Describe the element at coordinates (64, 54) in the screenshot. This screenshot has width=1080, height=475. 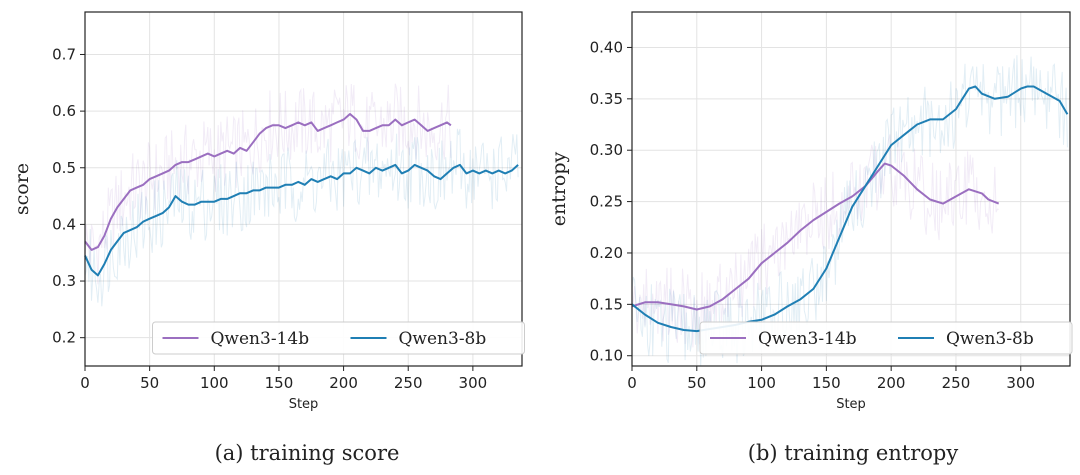
I see `y-tick-label: 0.7` at that location.